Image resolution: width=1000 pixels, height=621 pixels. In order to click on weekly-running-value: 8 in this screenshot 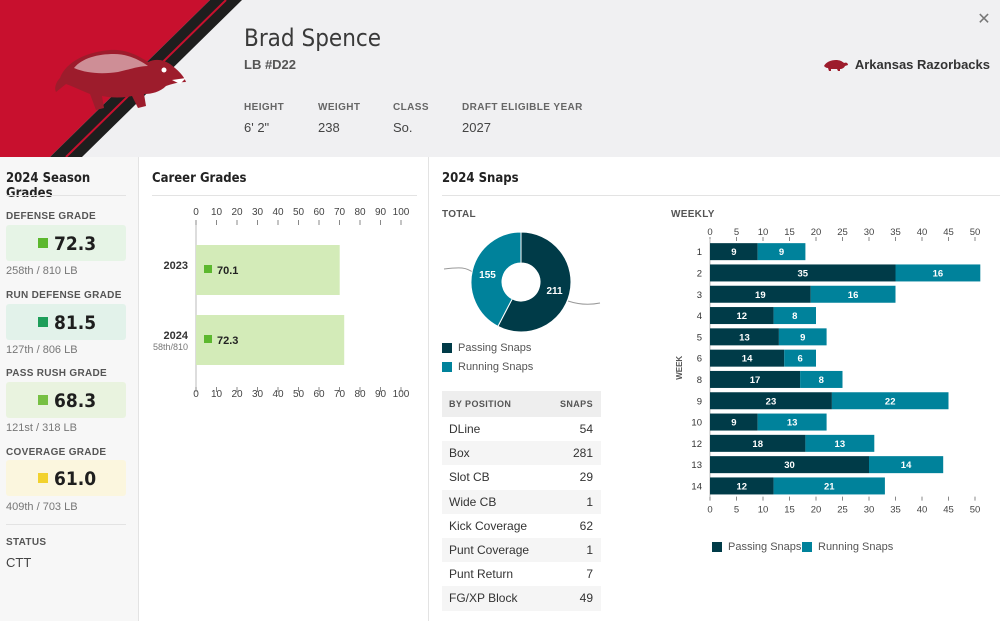, I will do `click(794, 316)`.